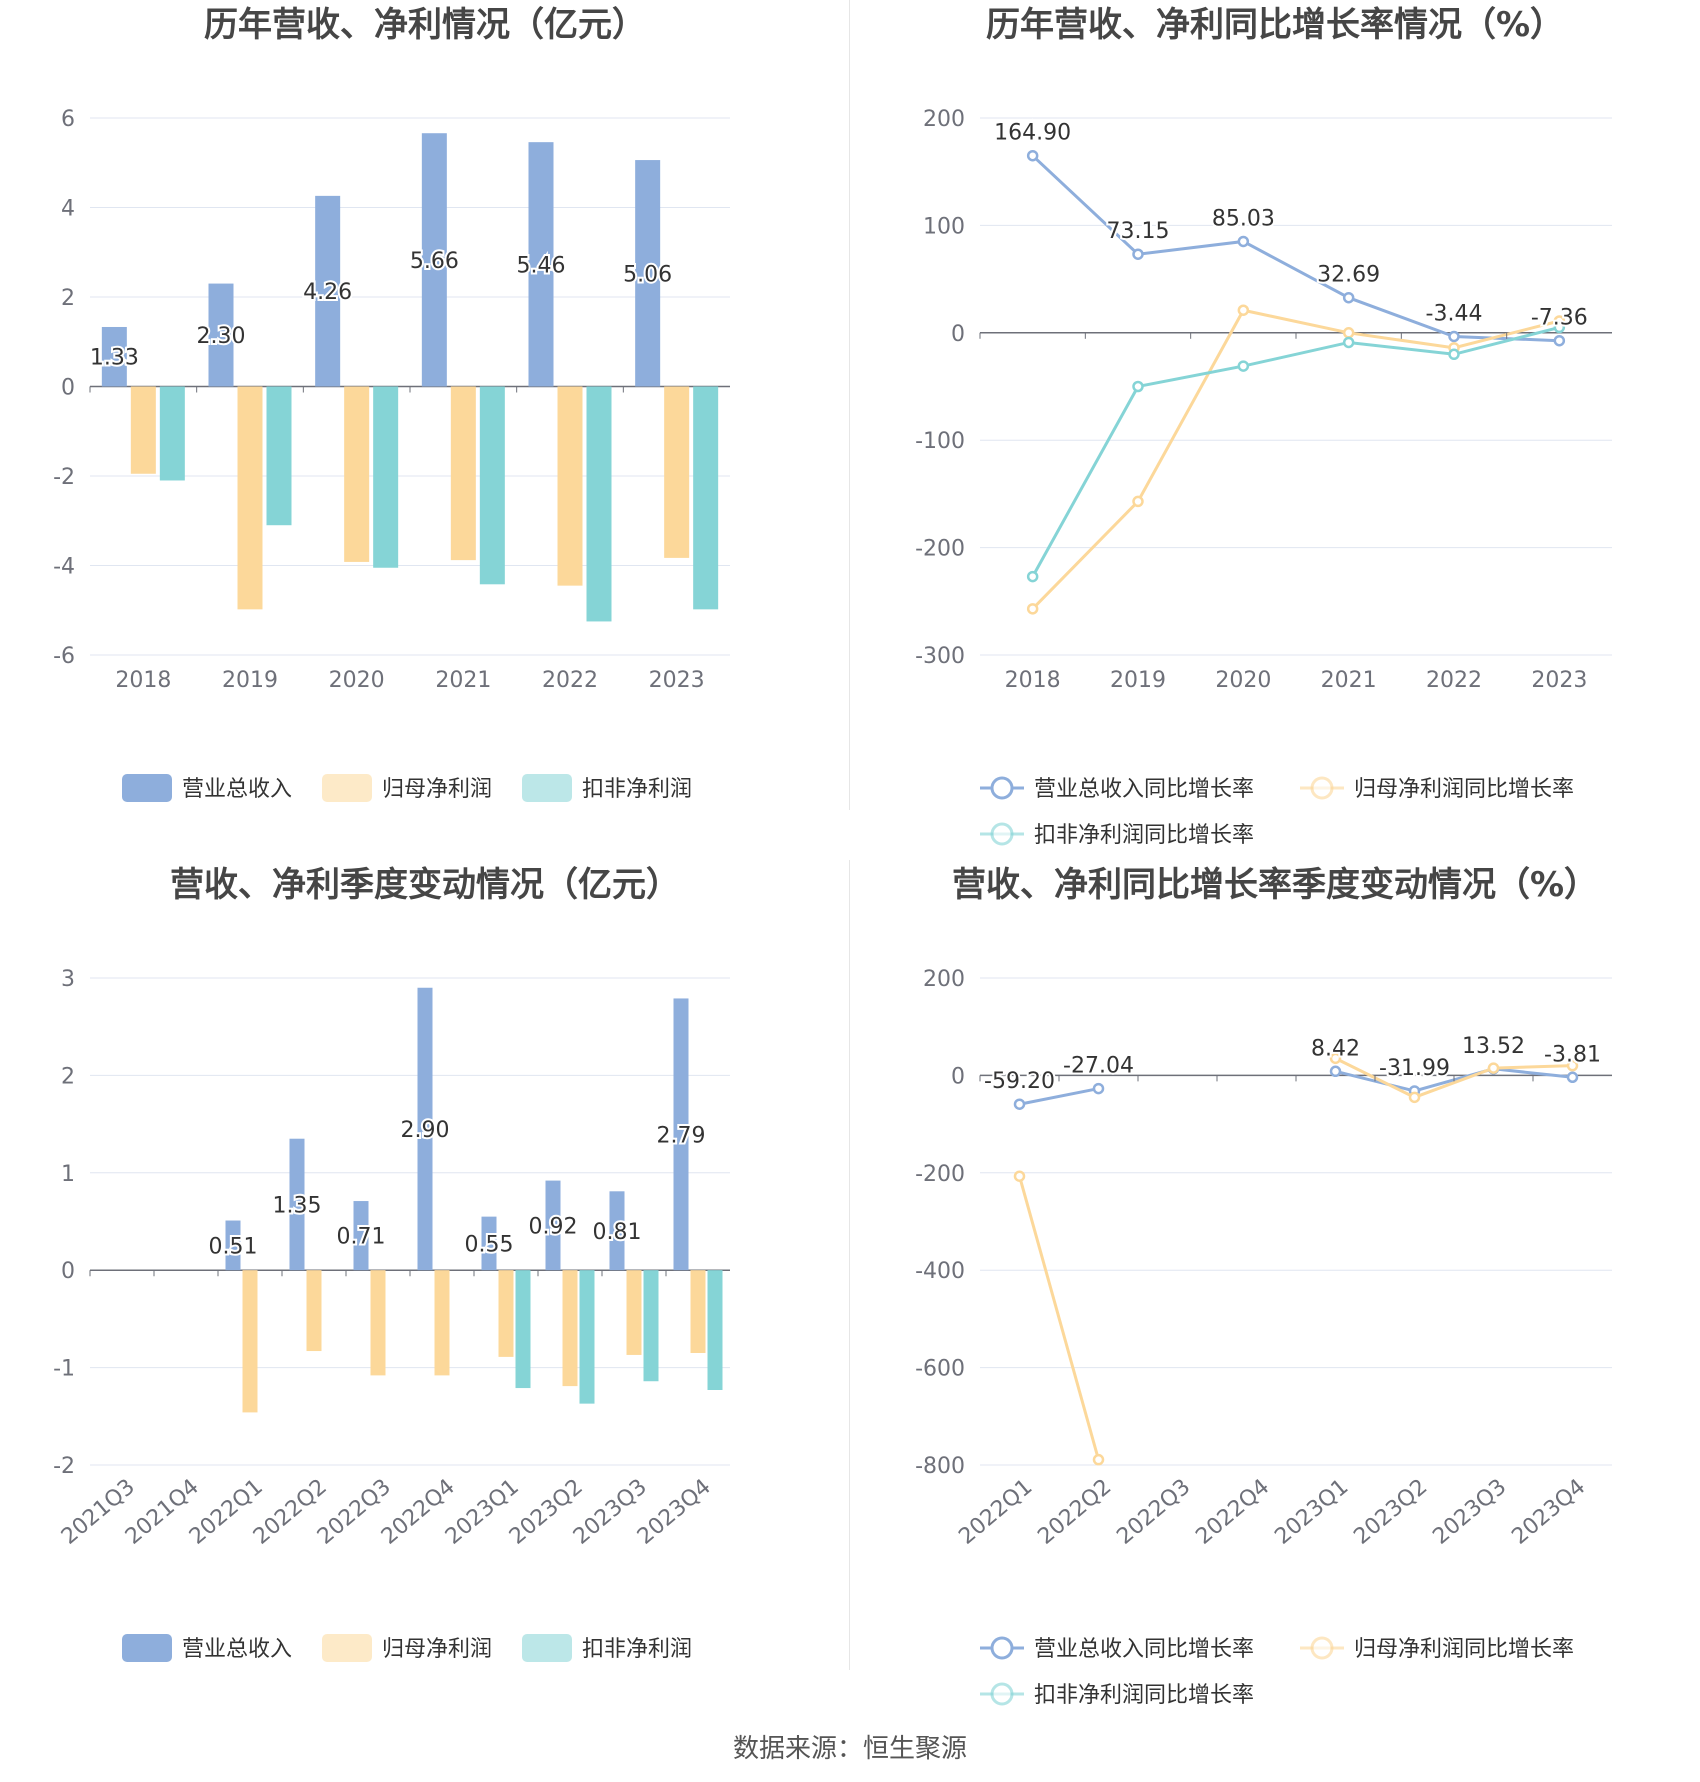 This screenshot has width=1700, height=1782. Describe the element at coordinates (68, 209) in the screenshot. I see `y-tick-label: 4` at that location.